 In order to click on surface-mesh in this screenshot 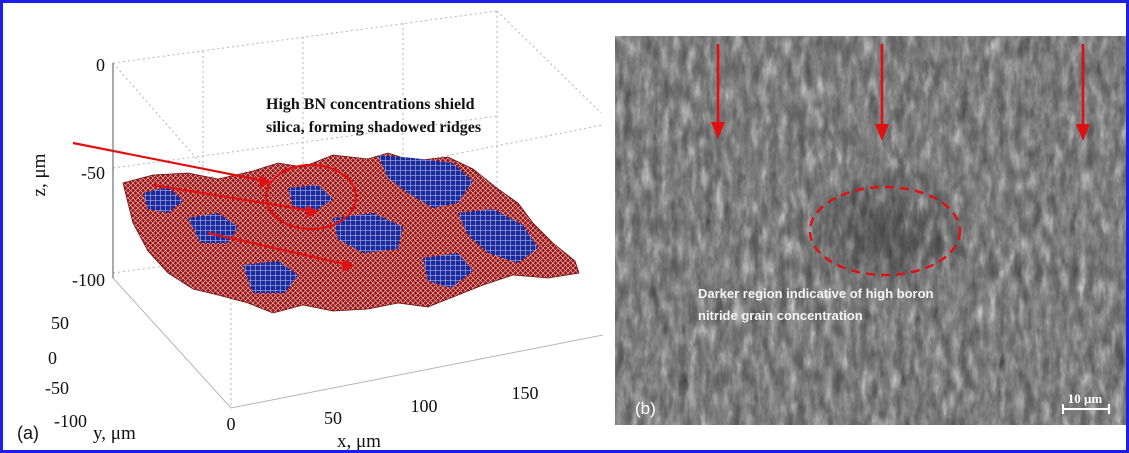, I will do `click(351, 233)`.